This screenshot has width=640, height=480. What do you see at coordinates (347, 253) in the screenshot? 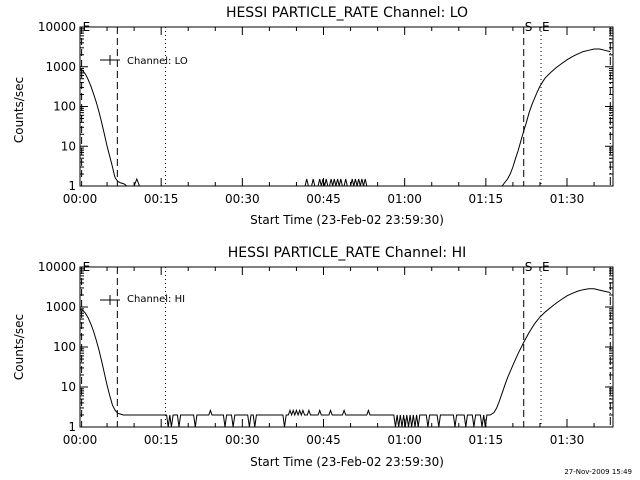
I see `chart-title: HESSI PARTICLE_RATE Channel: HI` at bounding box center [347, 253].